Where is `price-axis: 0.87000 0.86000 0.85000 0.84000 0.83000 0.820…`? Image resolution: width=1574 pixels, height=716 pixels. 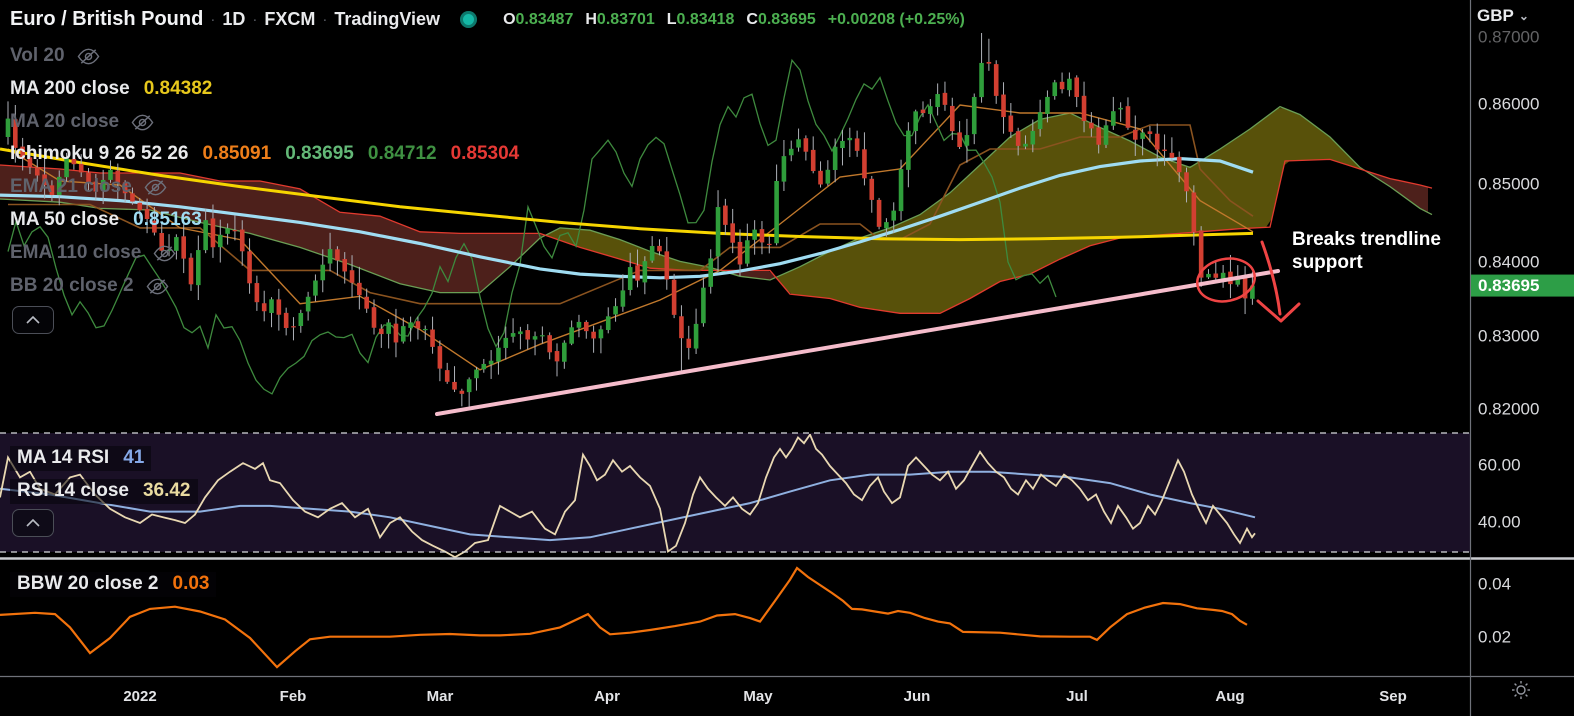 price-axis: 0.87000 0.86000 0.85000 0.84000 0.83000 0.820… is located at coordinates (1522, 336).